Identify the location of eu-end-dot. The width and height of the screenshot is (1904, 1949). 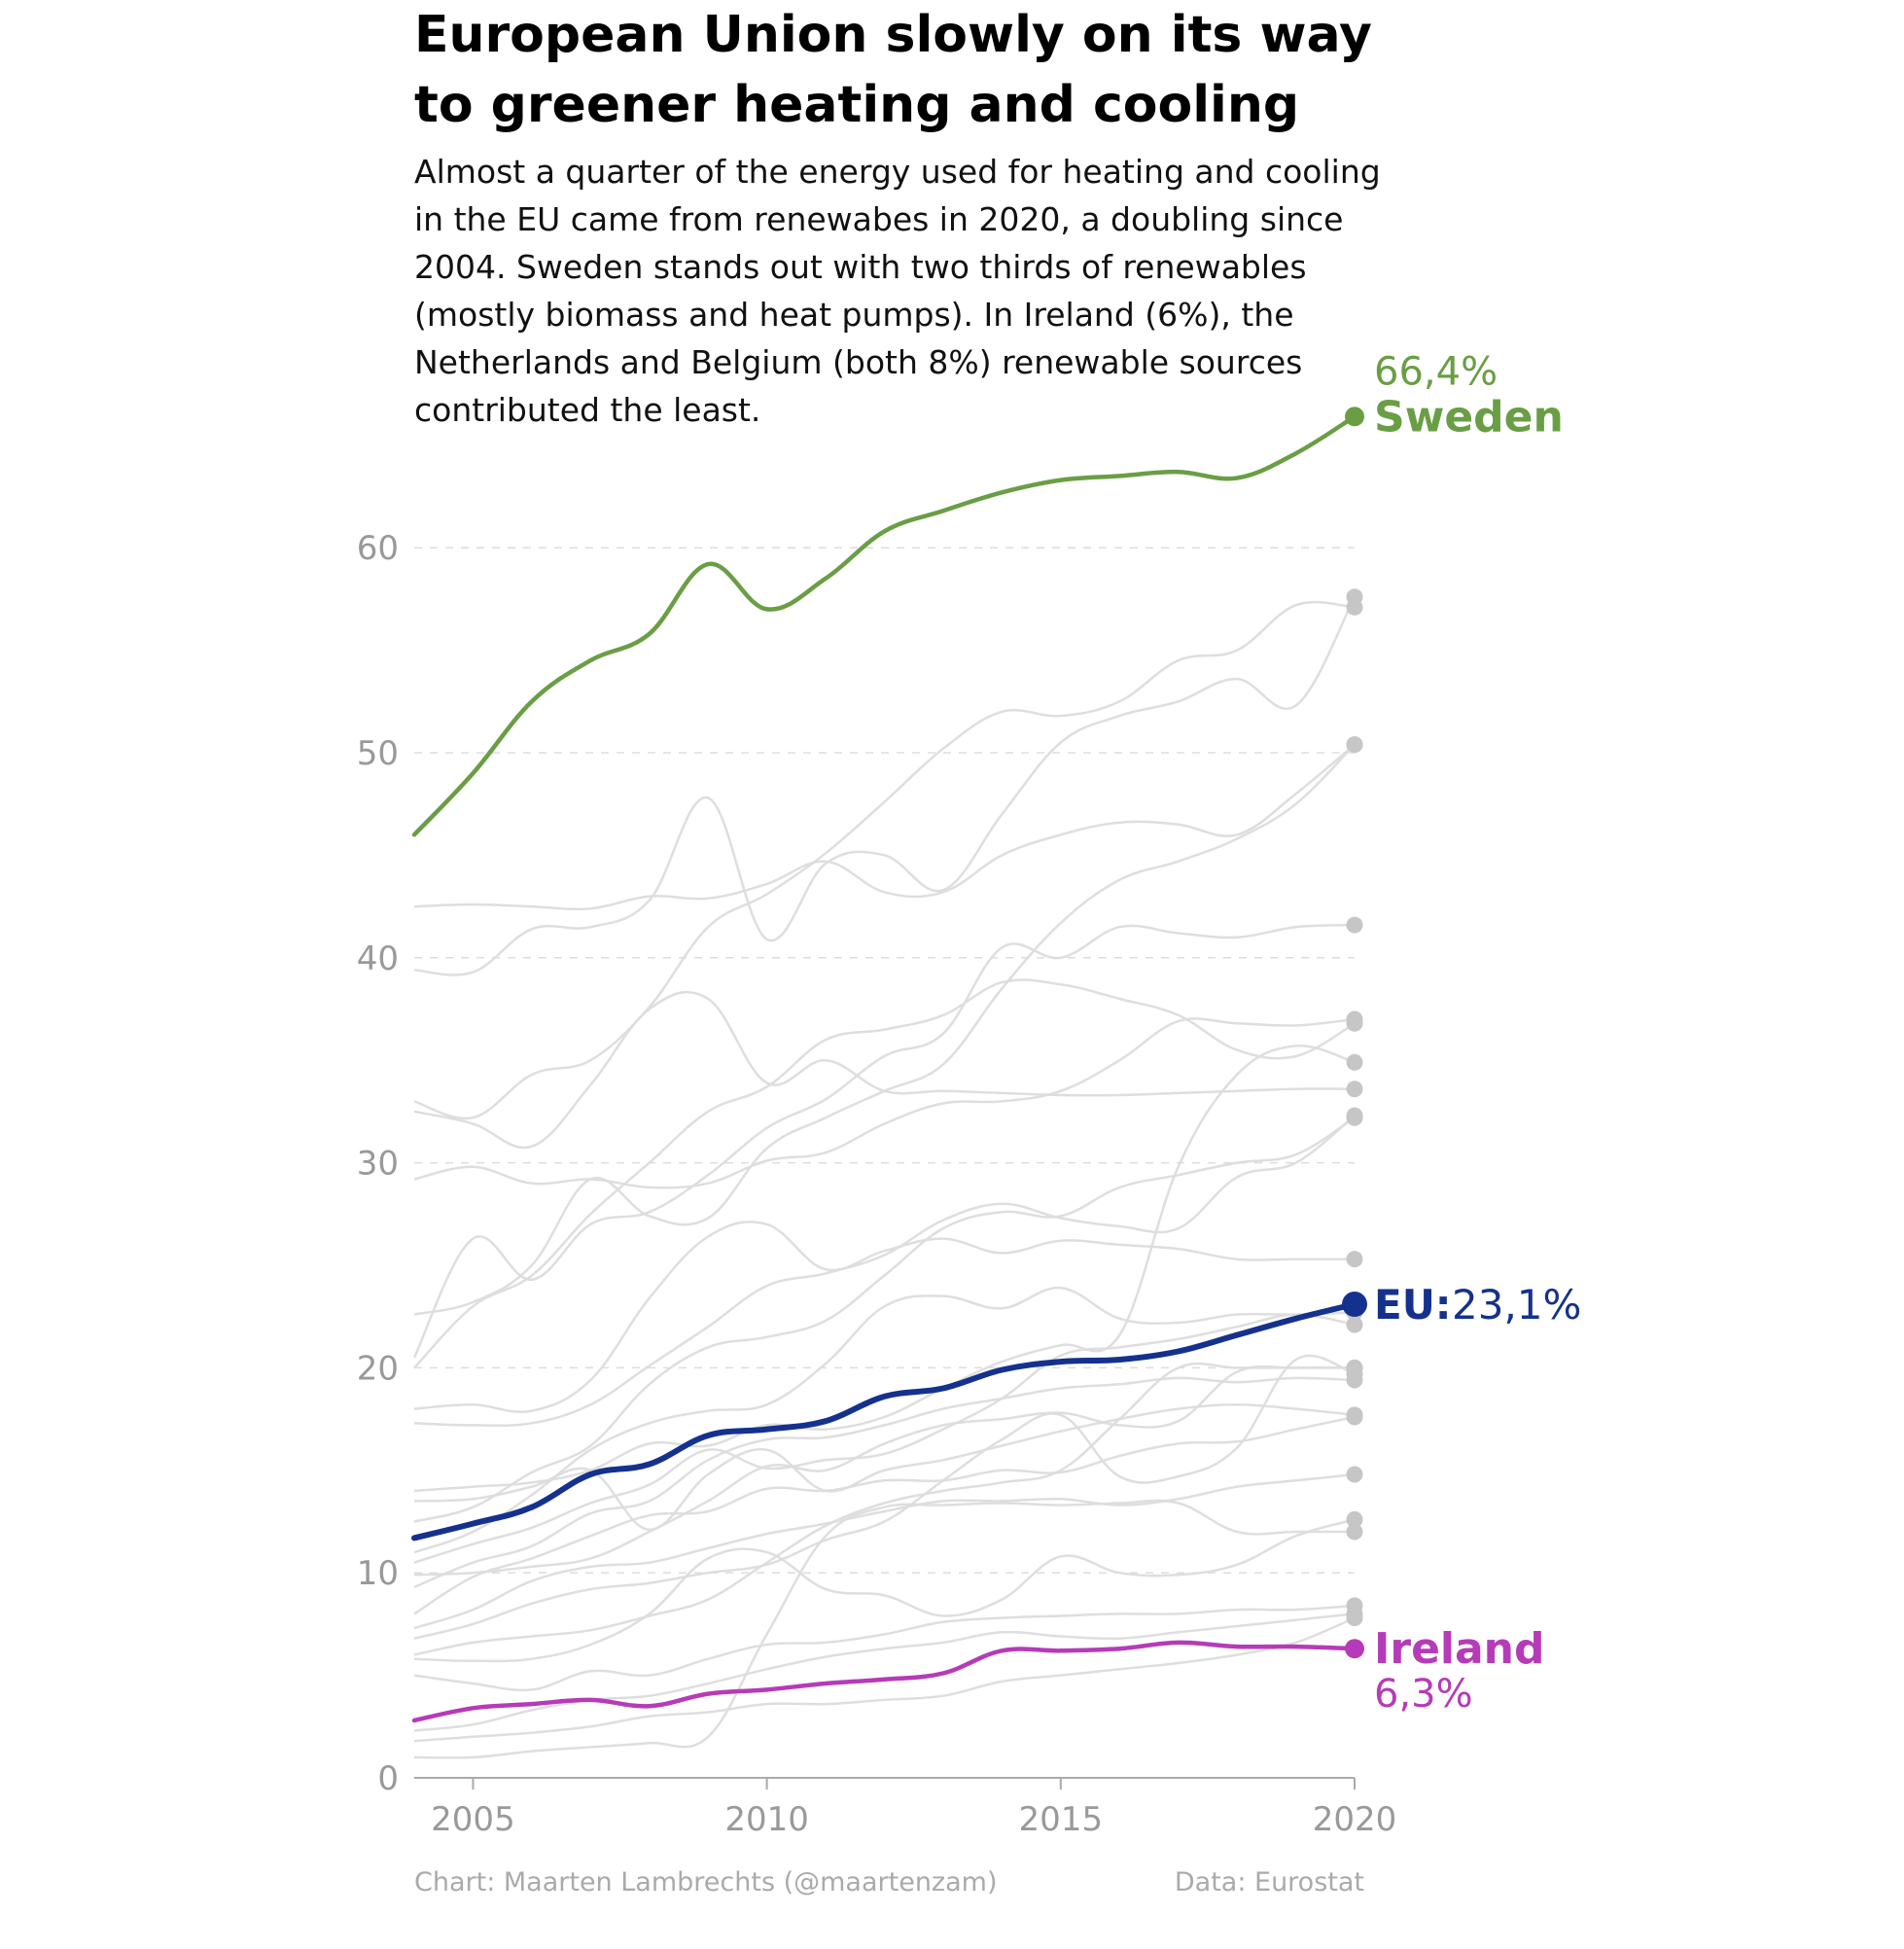
(1354, 1305).